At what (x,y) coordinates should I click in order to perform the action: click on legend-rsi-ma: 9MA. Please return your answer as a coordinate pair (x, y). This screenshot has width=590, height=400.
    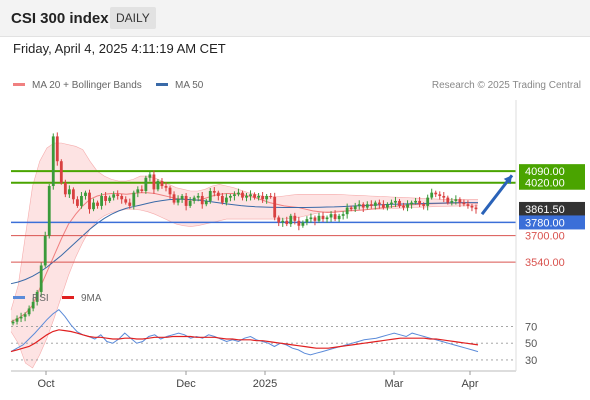
    Looking at the image, I should click on (82, 298).